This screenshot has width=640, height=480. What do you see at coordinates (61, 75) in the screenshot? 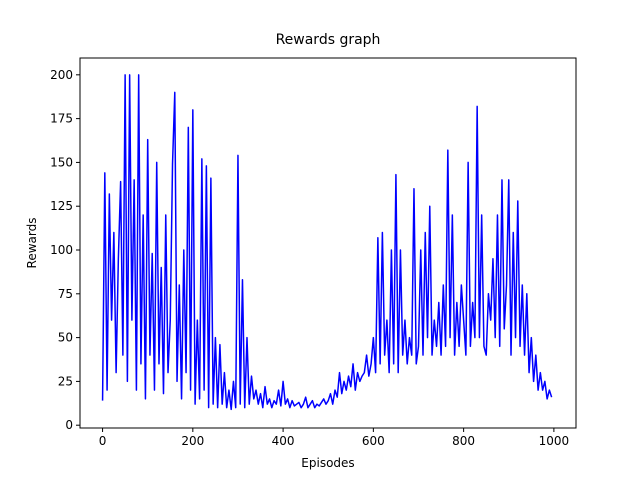
I see `y-tick-label: 200` at bounding box center [61, 75].